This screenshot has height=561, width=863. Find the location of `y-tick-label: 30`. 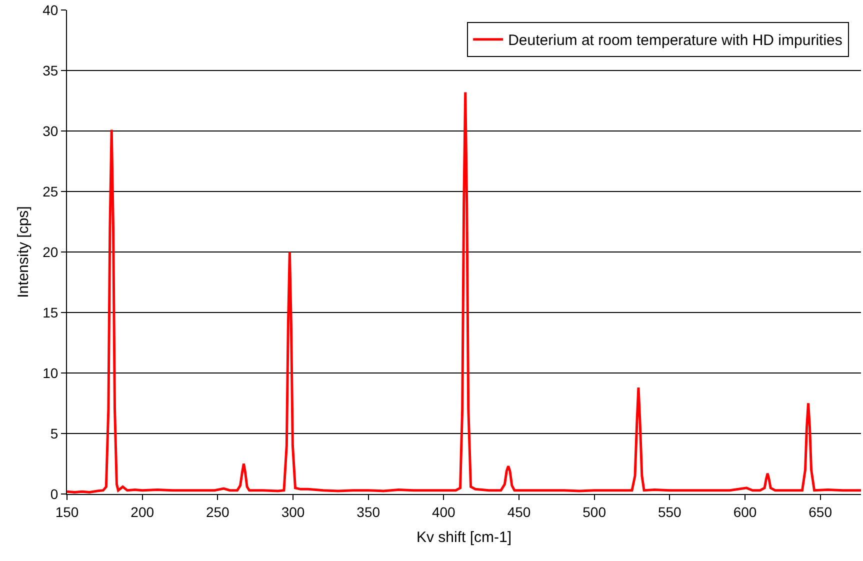

y-tick-label: 30 is located at coordinates (50, 130).